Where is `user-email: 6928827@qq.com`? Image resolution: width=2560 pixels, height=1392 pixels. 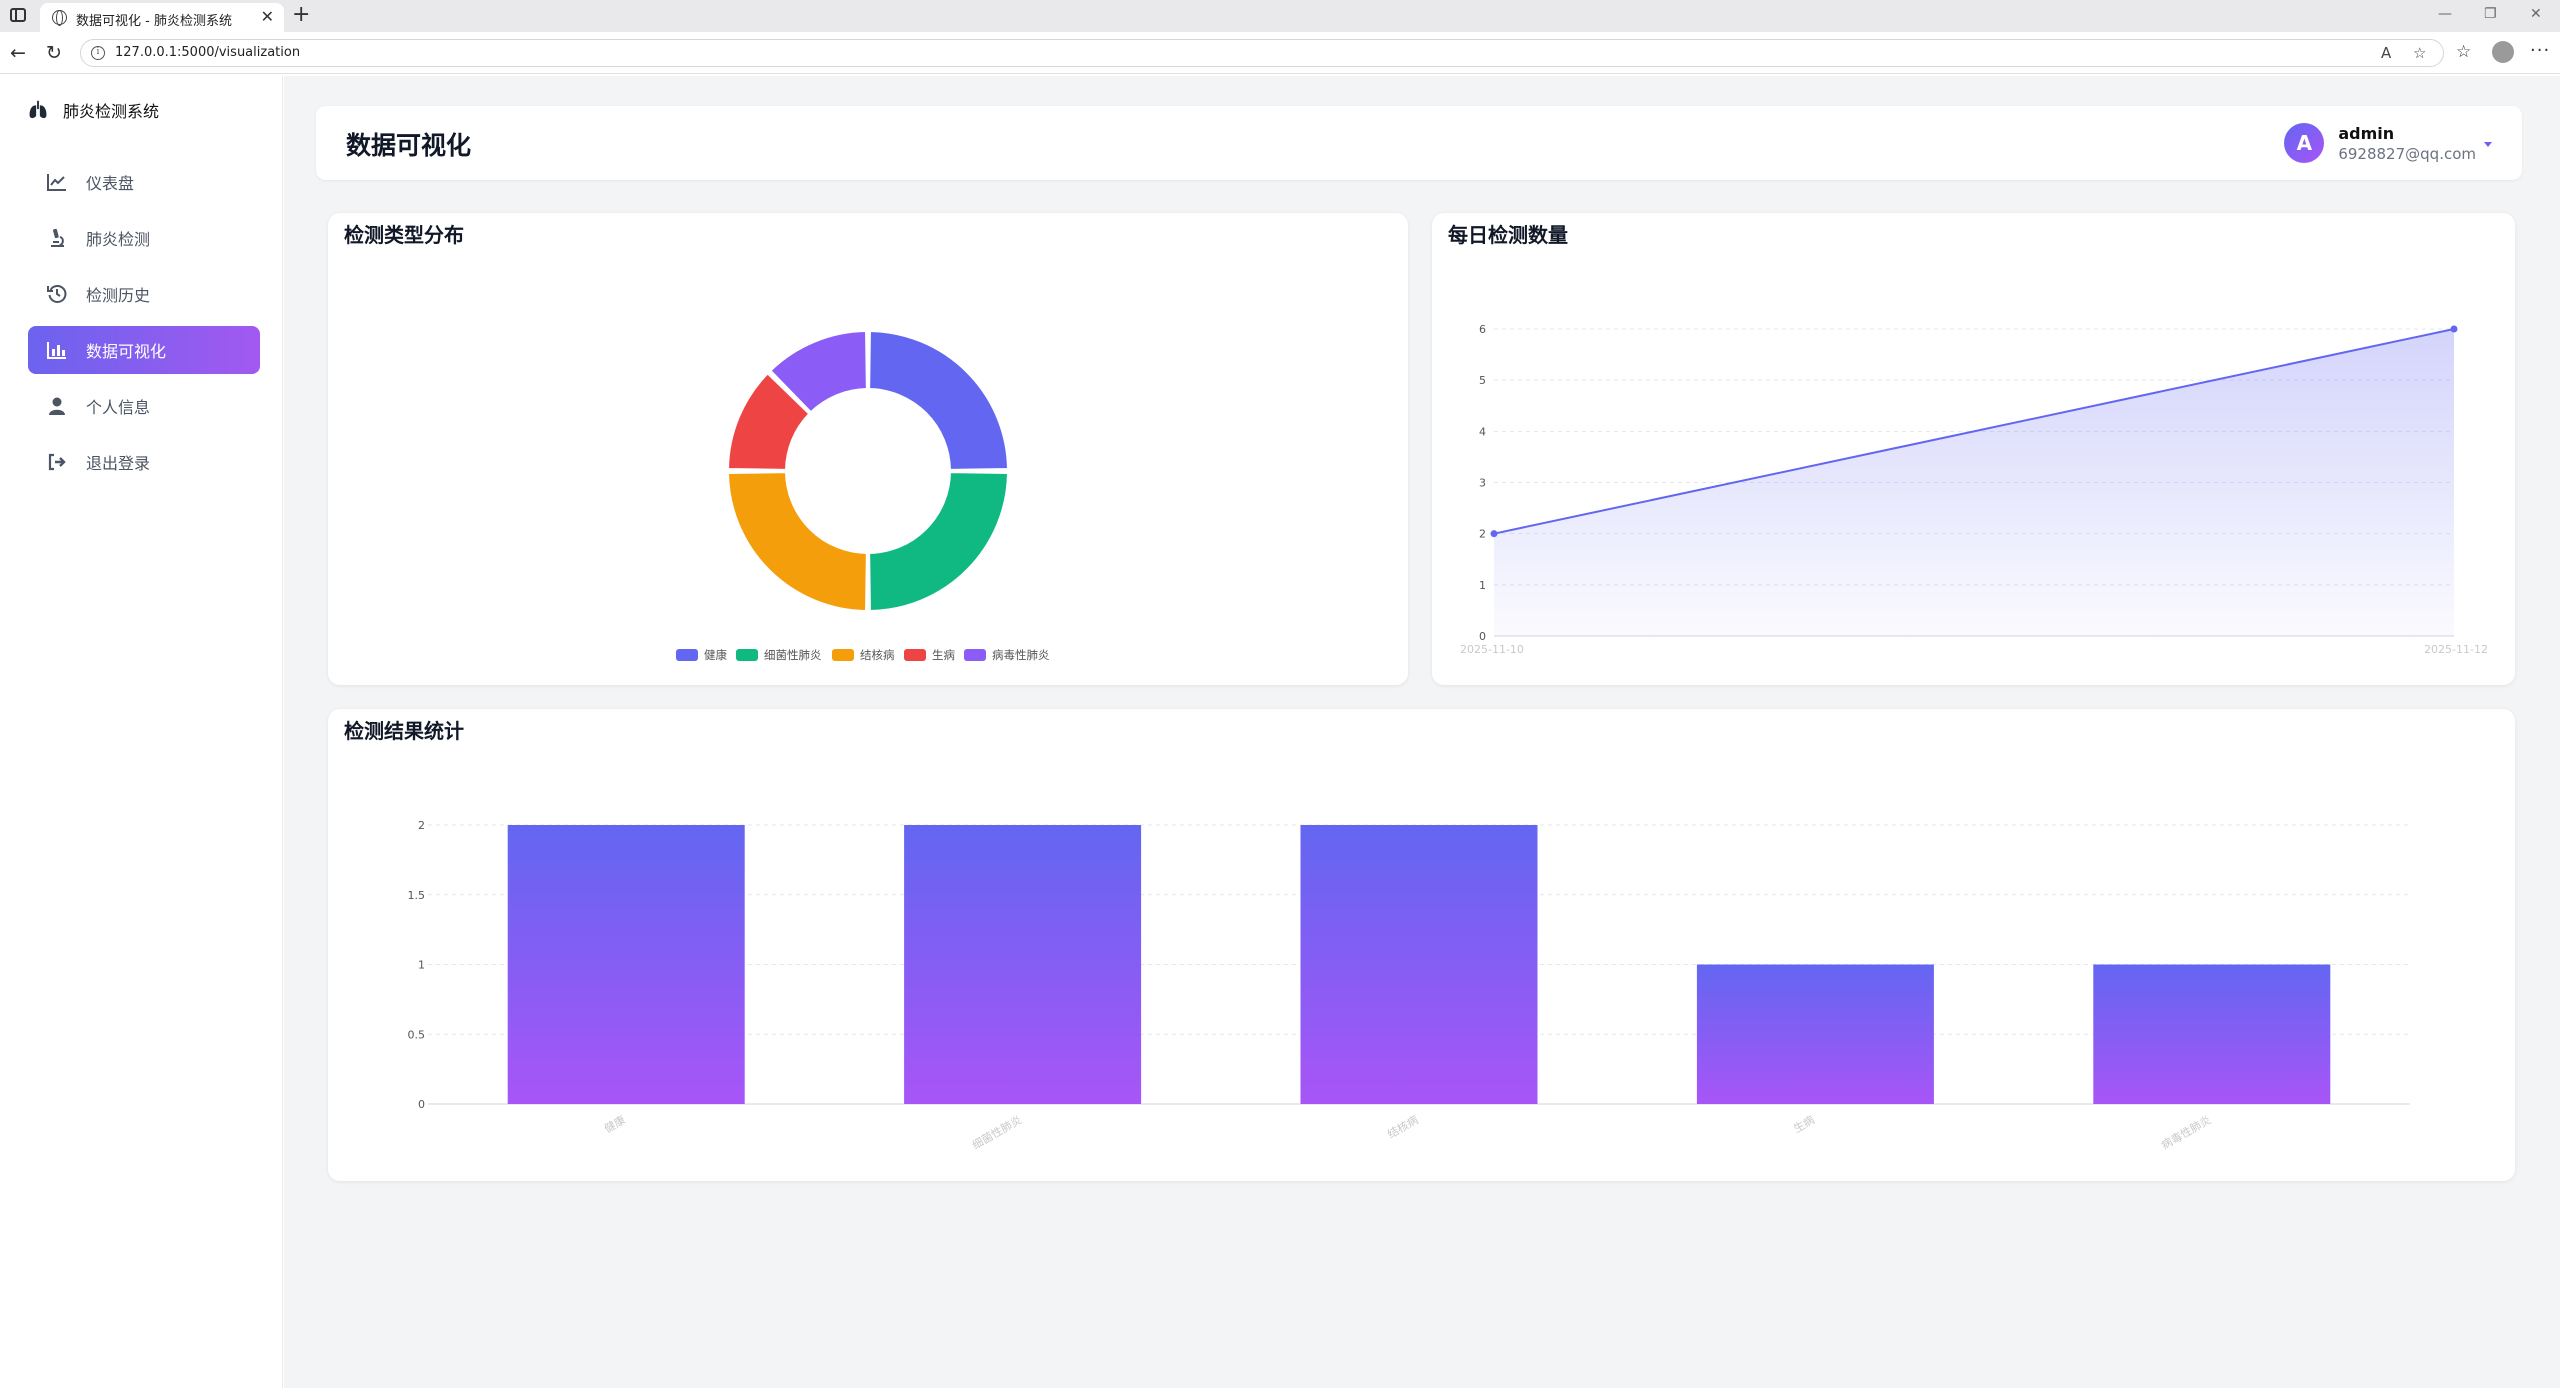
user-email: 6928827@qq.com is located at coordinates (2407, 153).